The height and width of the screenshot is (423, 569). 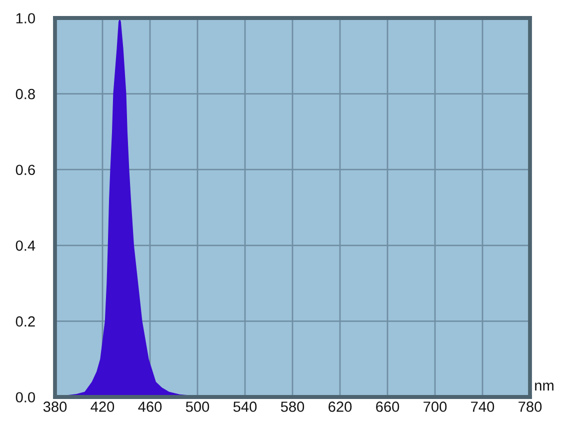 I want to click on x-tick-label: 780, so click(x=530, y=407).